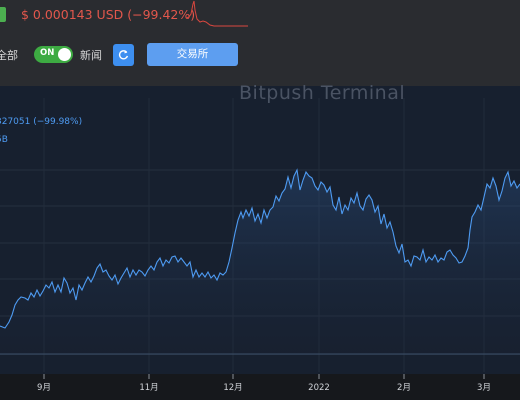  What do you see at coordinates (108, 14) in the screenshot?
I see `price-text: $ 0.000143 USD (−99.42%)` at bounding box center [108, 14].